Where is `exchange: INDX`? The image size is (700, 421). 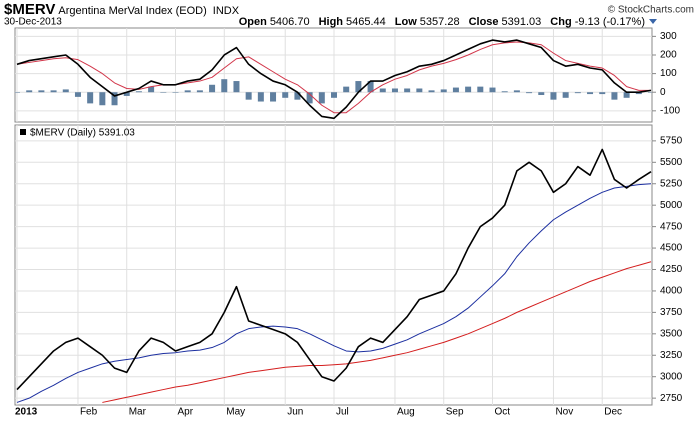
exchange: INDX is located at coordinates (226, 11).